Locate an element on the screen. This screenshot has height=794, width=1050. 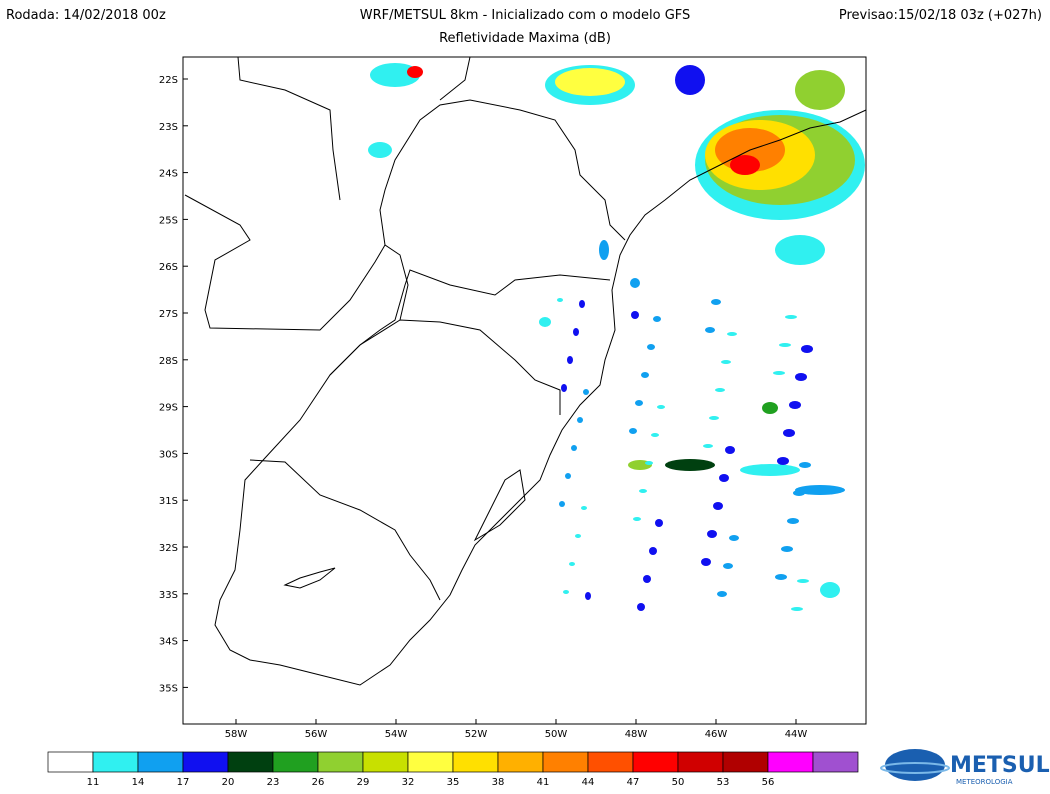
lat-label: 32S is located at coordinates (168, 548).